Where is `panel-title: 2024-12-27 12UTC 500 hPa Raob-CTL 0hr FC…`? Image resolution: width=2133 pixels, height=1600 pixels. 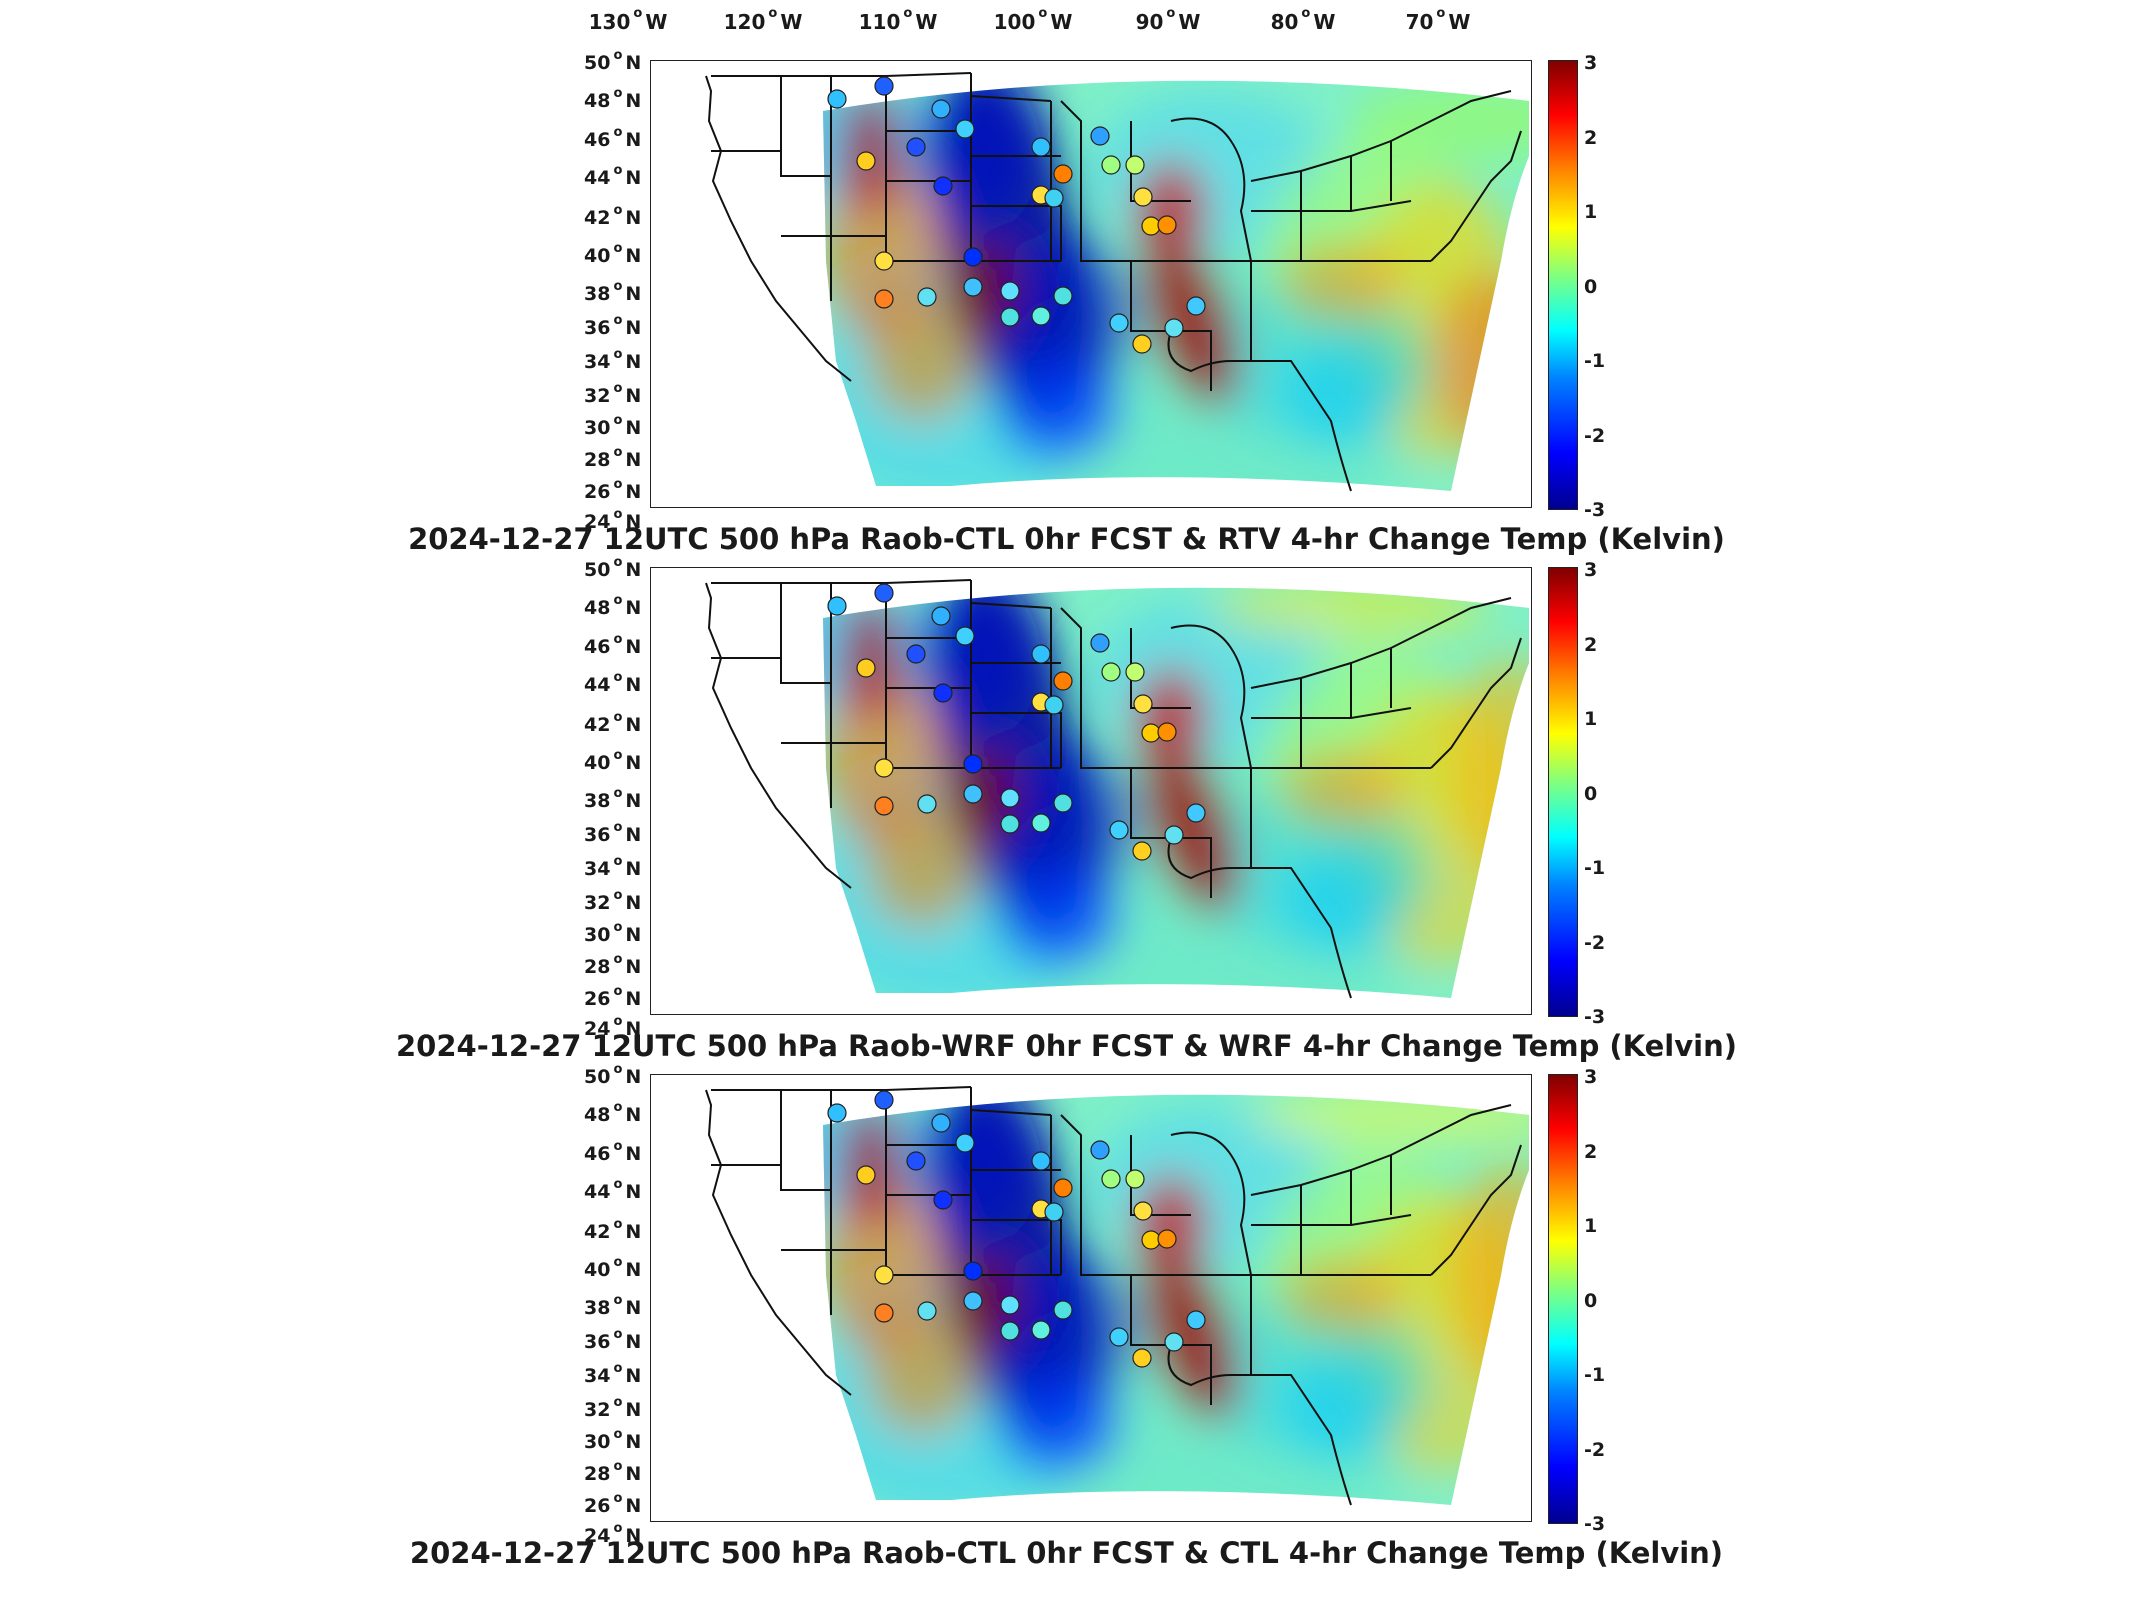 panel-title: 2024-12-27 12UTC 500 hPa Raob-CTL 0hr FC… is located at coordinates (1066, 1553).